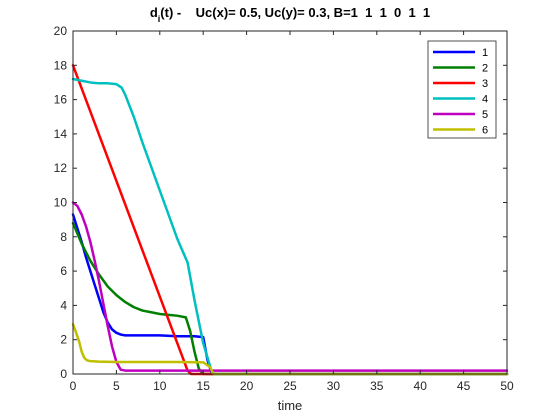 Image resolution: width=560 pixels, height=420 pixels. Describe the element at coordinates (247, 386) in the screenshot. I see `x-tick-label: 20` at that location.